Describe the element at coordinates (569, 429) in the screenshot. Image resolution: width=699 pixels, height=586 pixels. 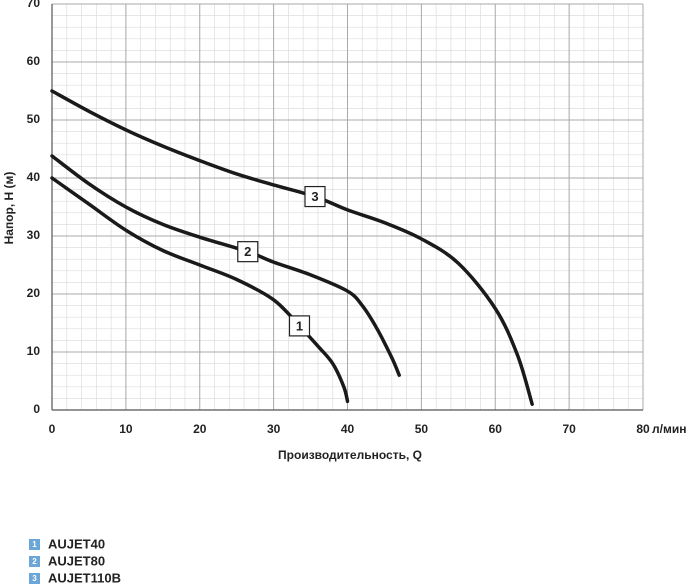
I see `x-tick-label: 70` at that location.